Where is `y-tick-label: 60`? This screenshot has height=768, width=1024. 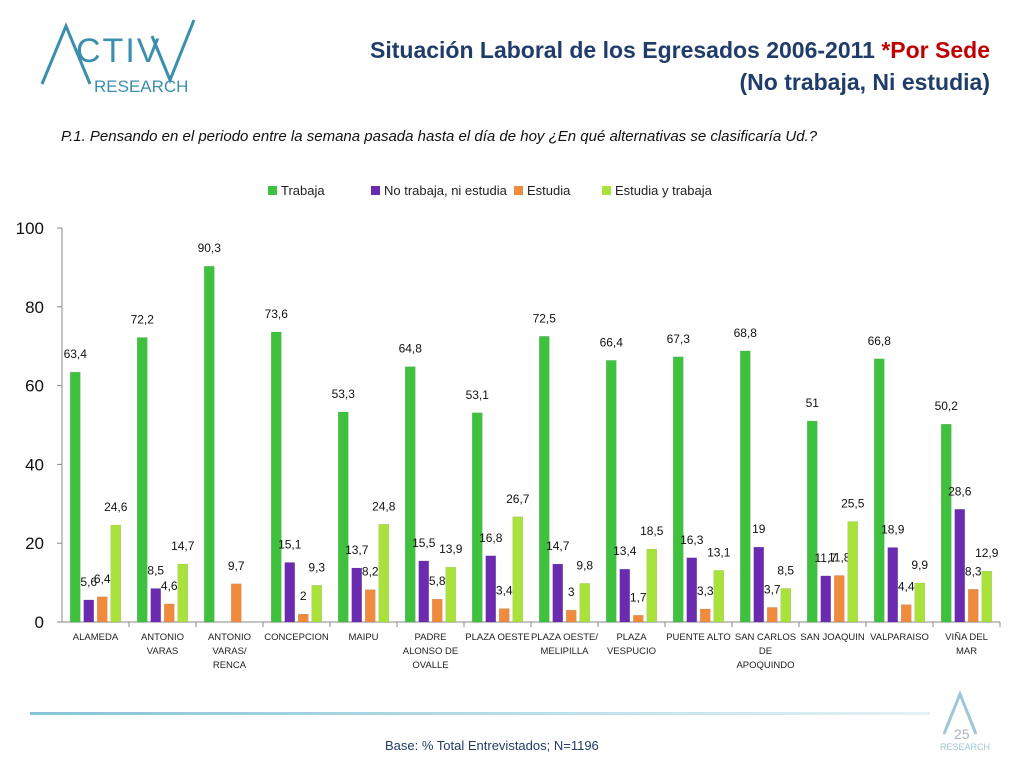 y-tick-label: 60 is located at coordinates (34, 386).